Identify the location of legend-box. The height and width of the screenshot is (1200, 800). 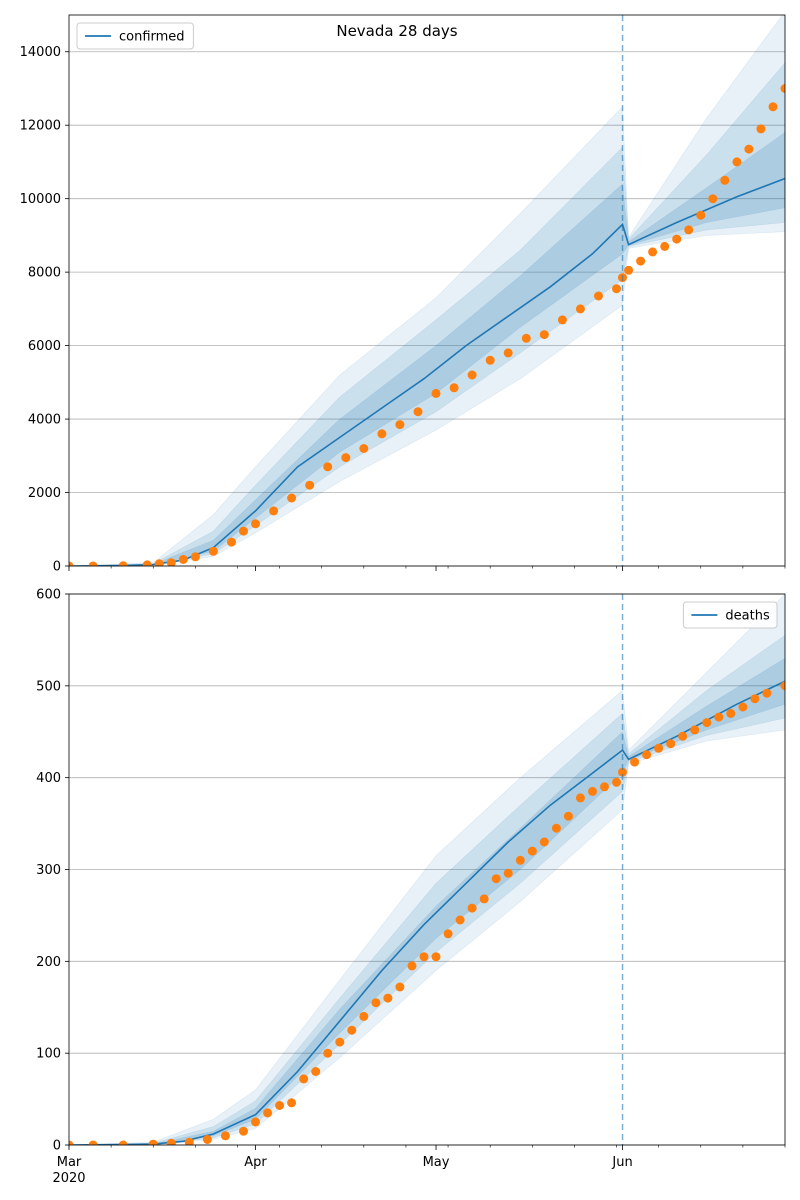
(730, 615).